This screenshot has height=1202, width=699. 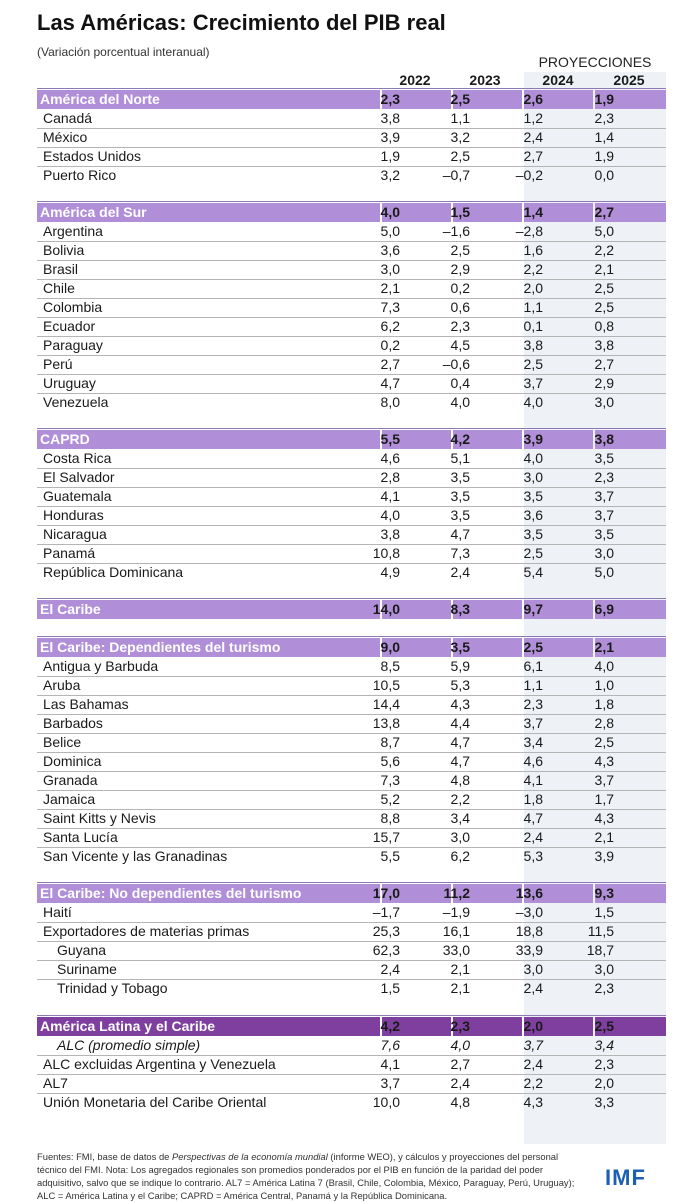 What do you see at coordinates (386, 723) in the screenshot?
I see `value-2022: 13,8` at bounding box center [386, 723].